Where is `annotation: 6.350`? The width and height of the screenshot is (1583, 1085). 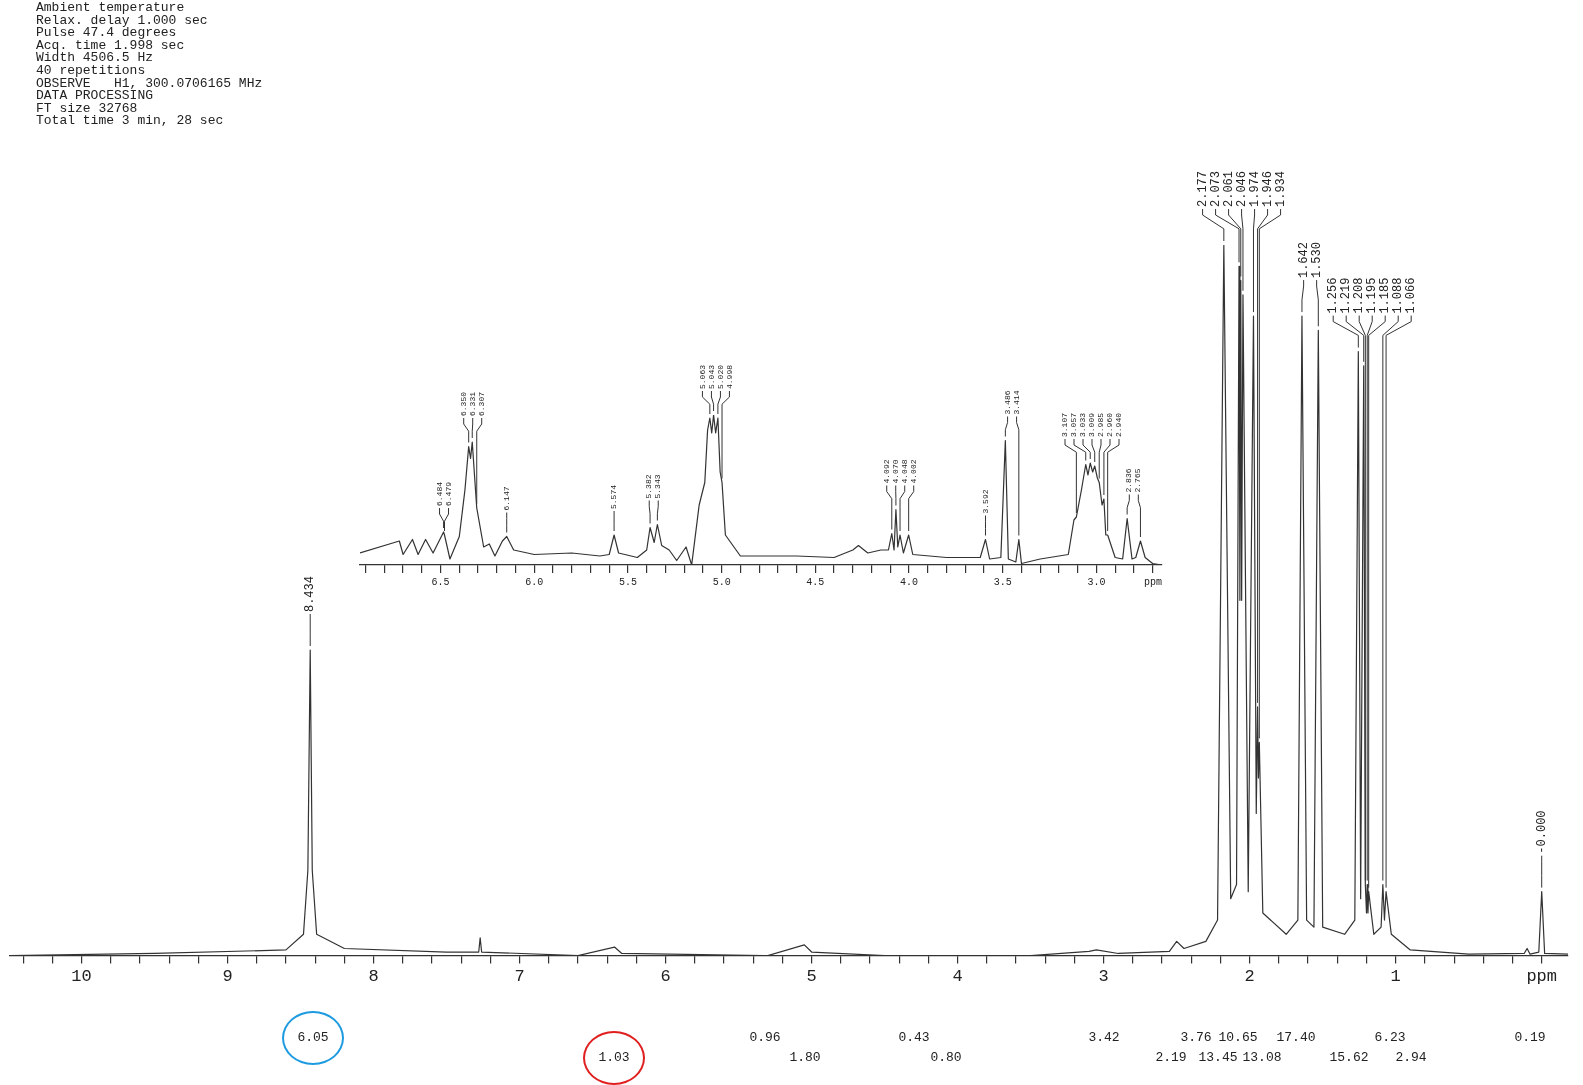
annotation: 6.350 is located at coordinates (463, 403).